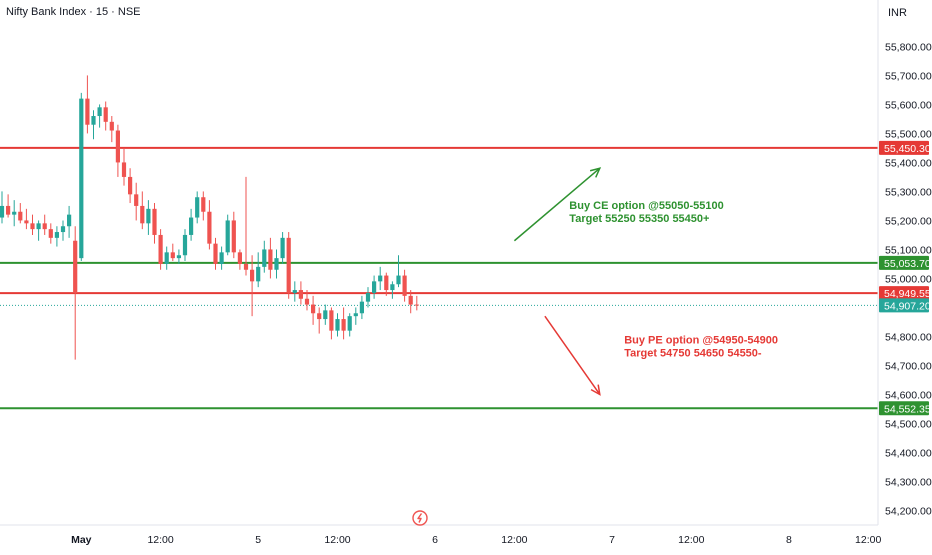 This screenshot has height=555, width=932. Describe the element at coordinates (595, 390) in the screenshot. I see `arrow-head-red` at that location.